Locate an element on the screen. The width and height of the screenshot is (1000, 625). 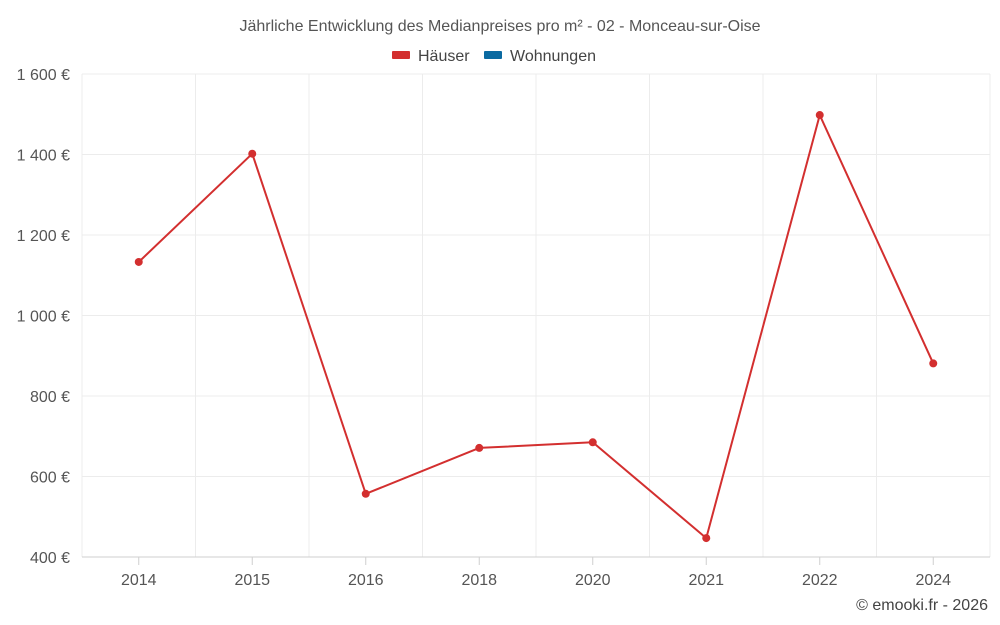
x-tick-label: 2021 is located at coordinates (706, 580).